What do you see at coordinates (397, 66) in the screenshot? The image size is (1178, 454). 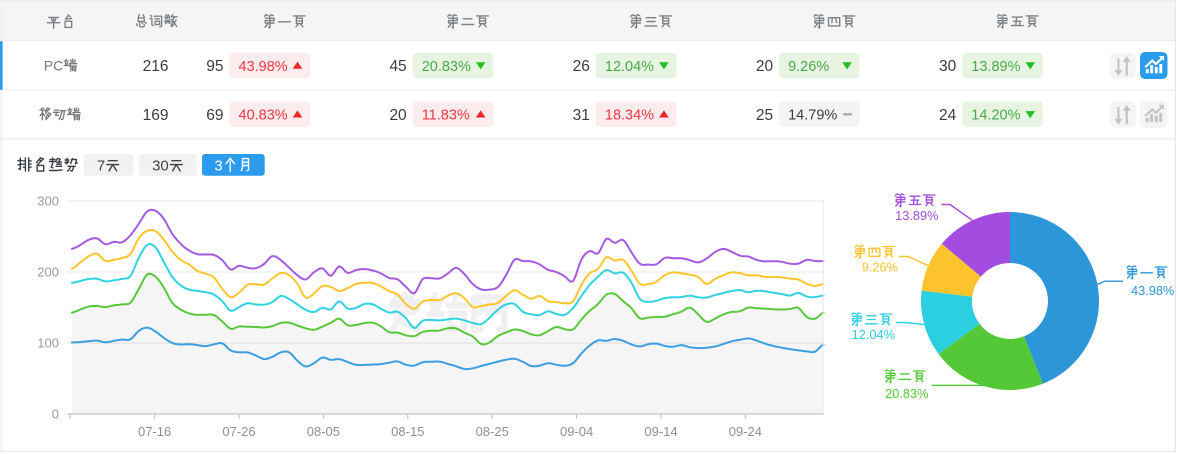 I see `svg-text: 45` at bounding box center [397, 66].